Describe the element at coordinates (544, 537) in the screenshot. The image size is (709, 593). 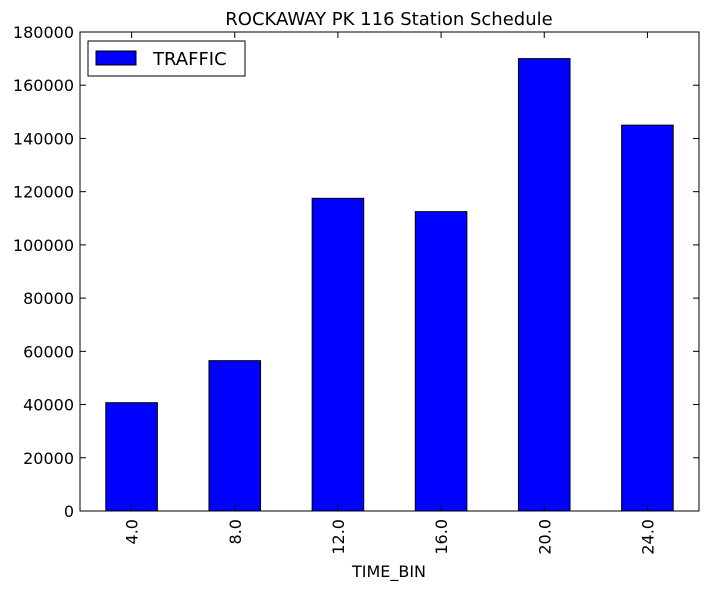
I see `x-tick-label: 20.0` at that location.